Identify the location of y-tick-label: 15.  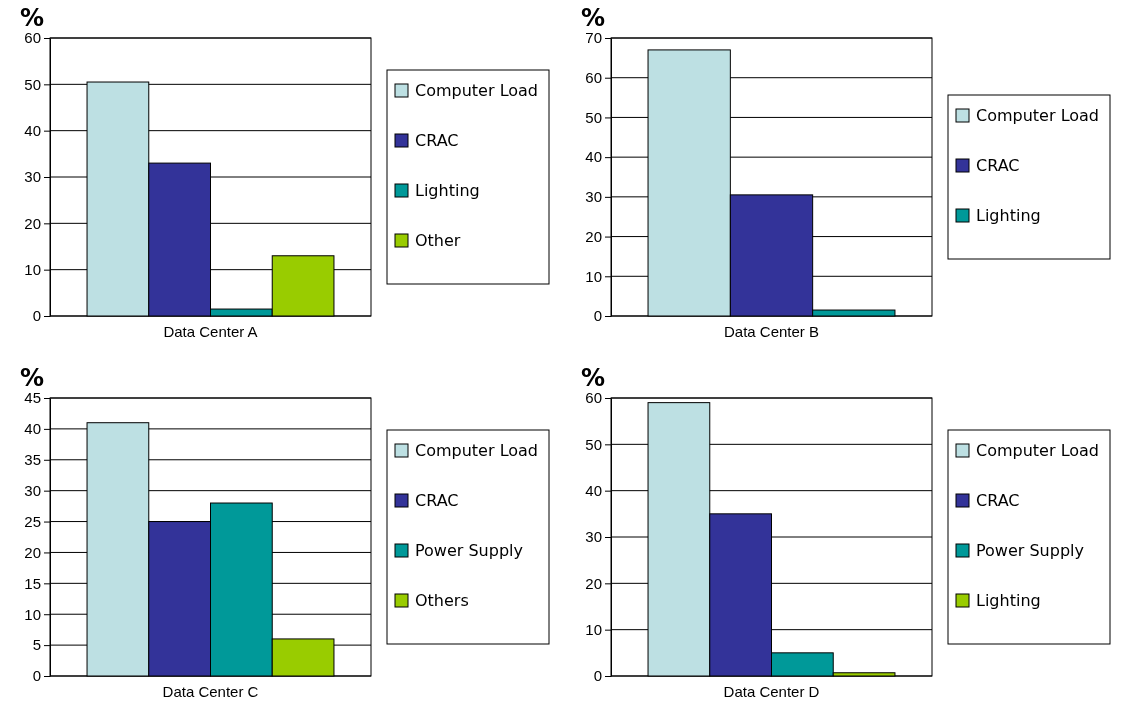
(32, 583).